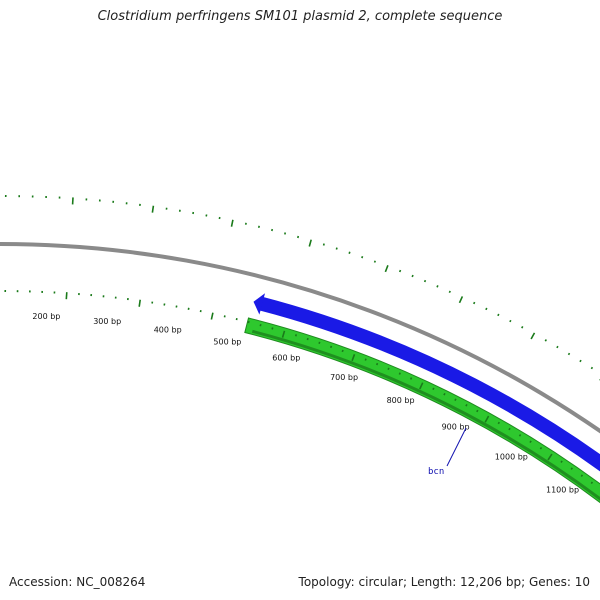  I want to click on forward-feature-arrow-tip, so click(259, 304).